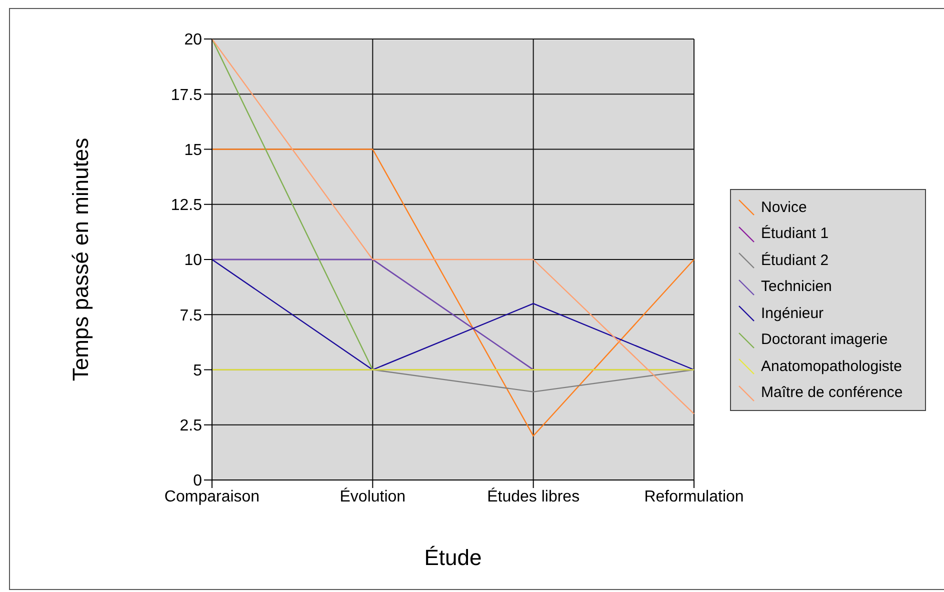 The width and height of the screenshot is (944, 592). Describe the element at coordinates (795, 260) in the screenshot. I see `legend-label: Étudiant 2` at that location.